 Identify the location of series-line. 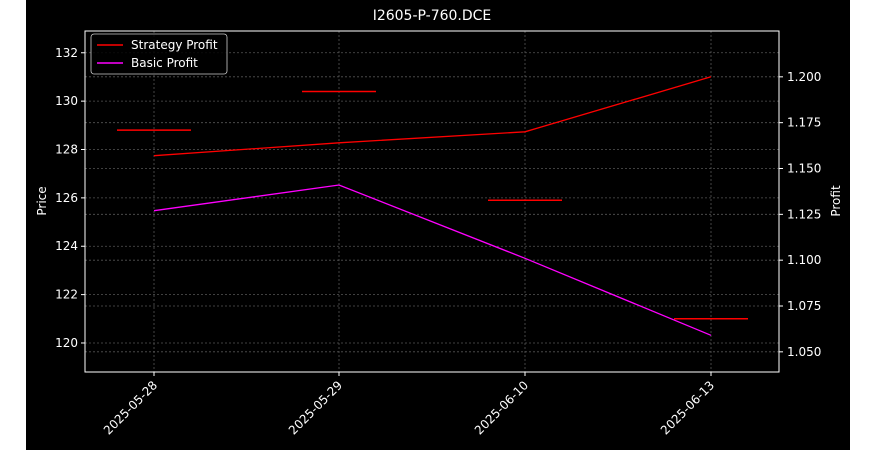
(432, 116).